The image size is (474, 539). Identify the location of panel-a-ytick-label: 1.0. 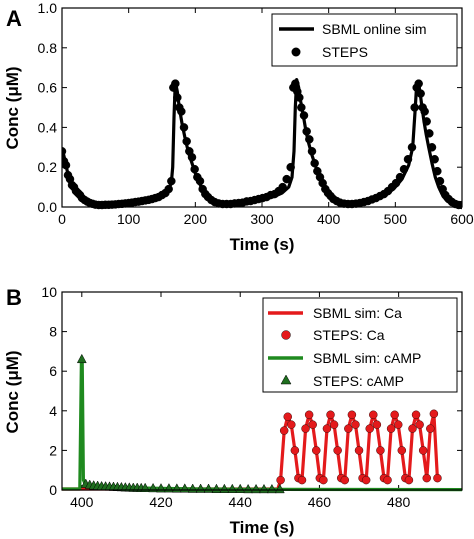
(48, 8).